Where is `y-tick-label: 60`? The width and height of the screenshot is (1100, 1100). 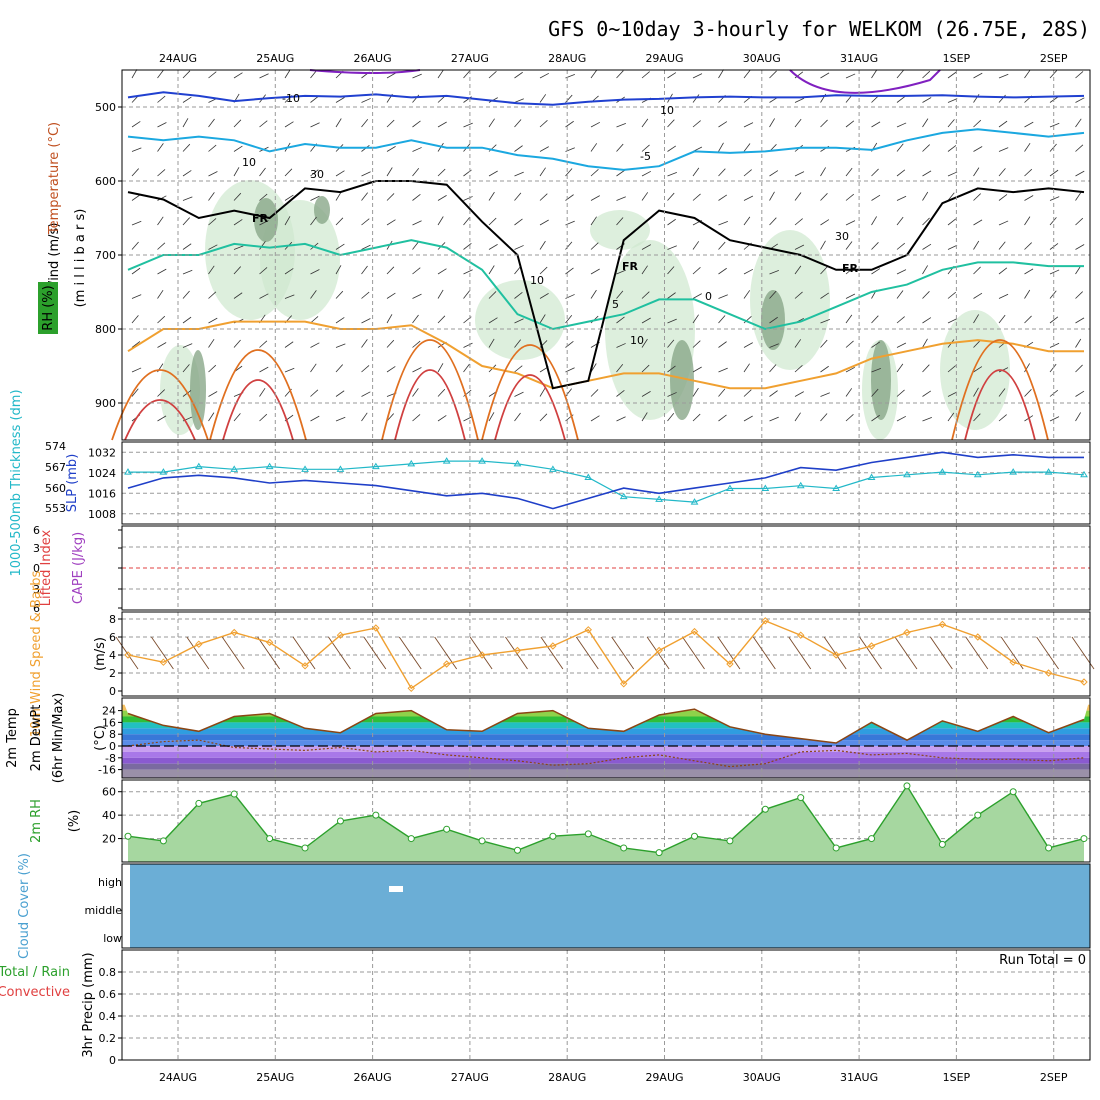 y-tick-label: 60 is located at coordinates (109, 792).